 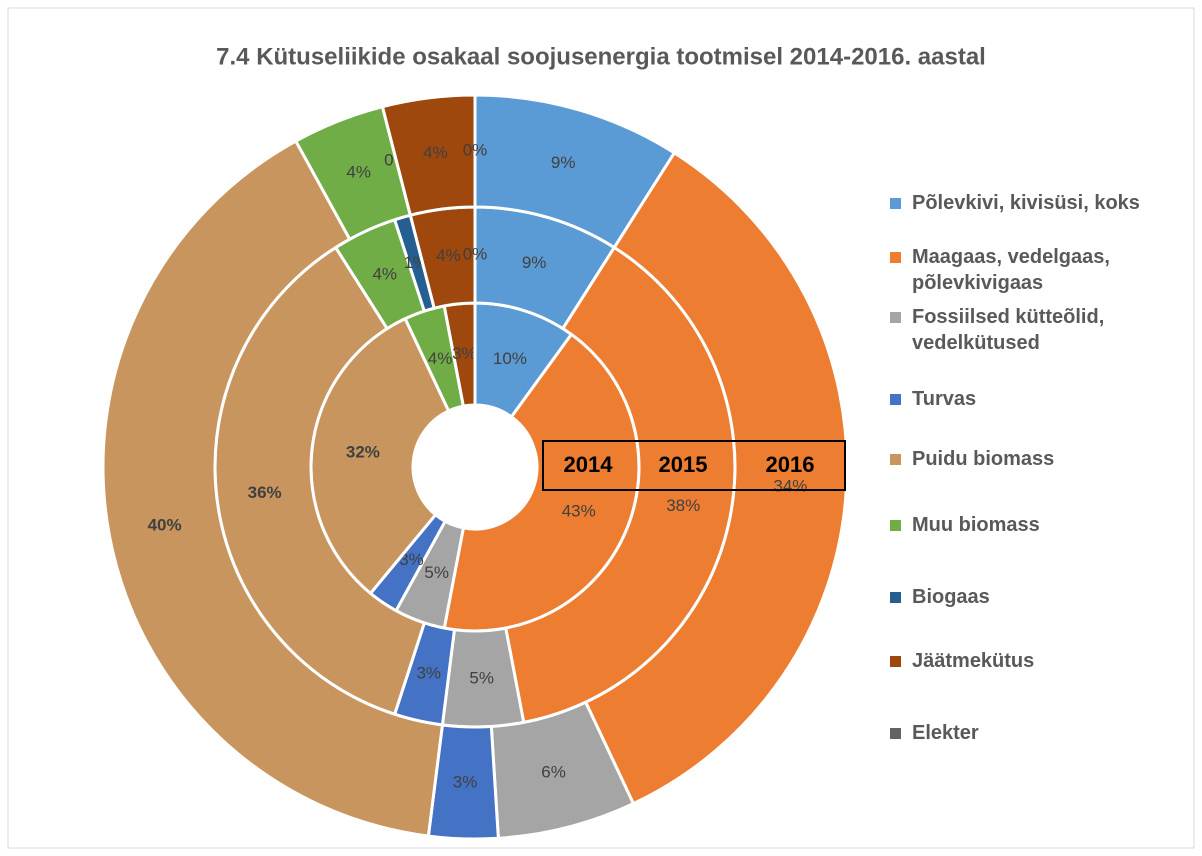 What do you see at coordinates (973, 661) in the screenshot?
I see `legend-label: Jäätmekütus` at bounding box center [973, 661].